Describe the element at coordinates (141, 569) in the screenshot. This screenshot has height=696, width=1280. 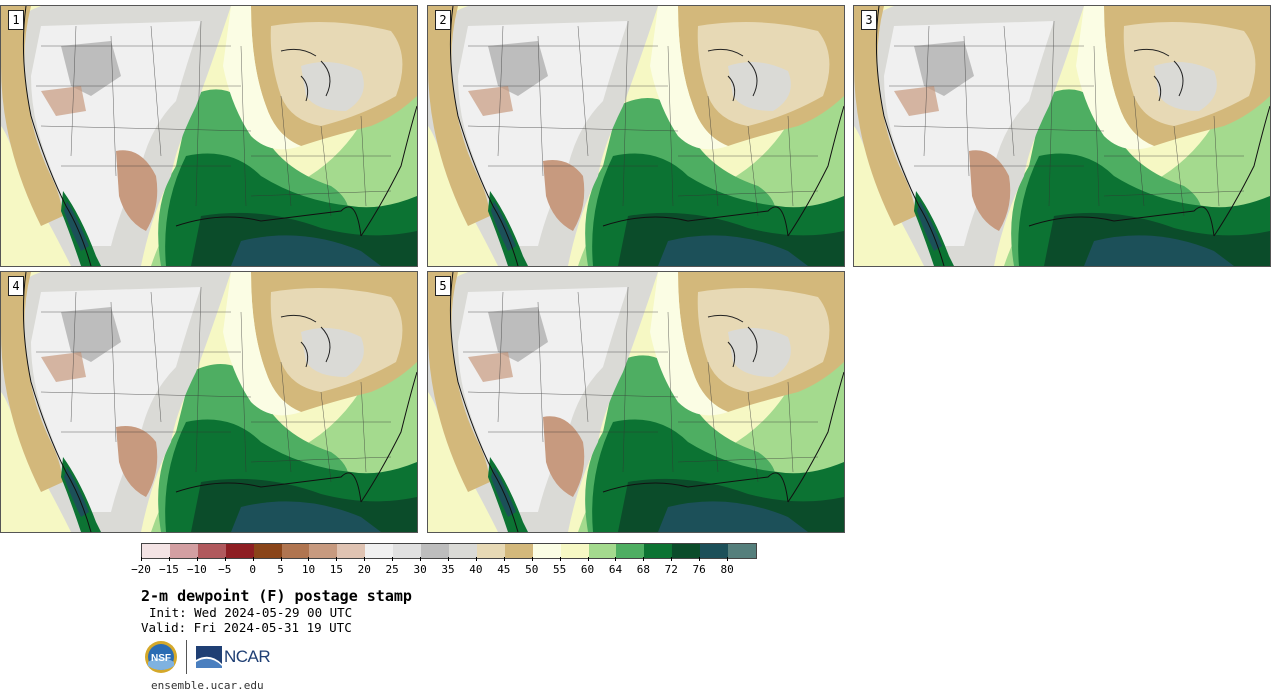
I see `colorbar-tick-label: −20` at that location.